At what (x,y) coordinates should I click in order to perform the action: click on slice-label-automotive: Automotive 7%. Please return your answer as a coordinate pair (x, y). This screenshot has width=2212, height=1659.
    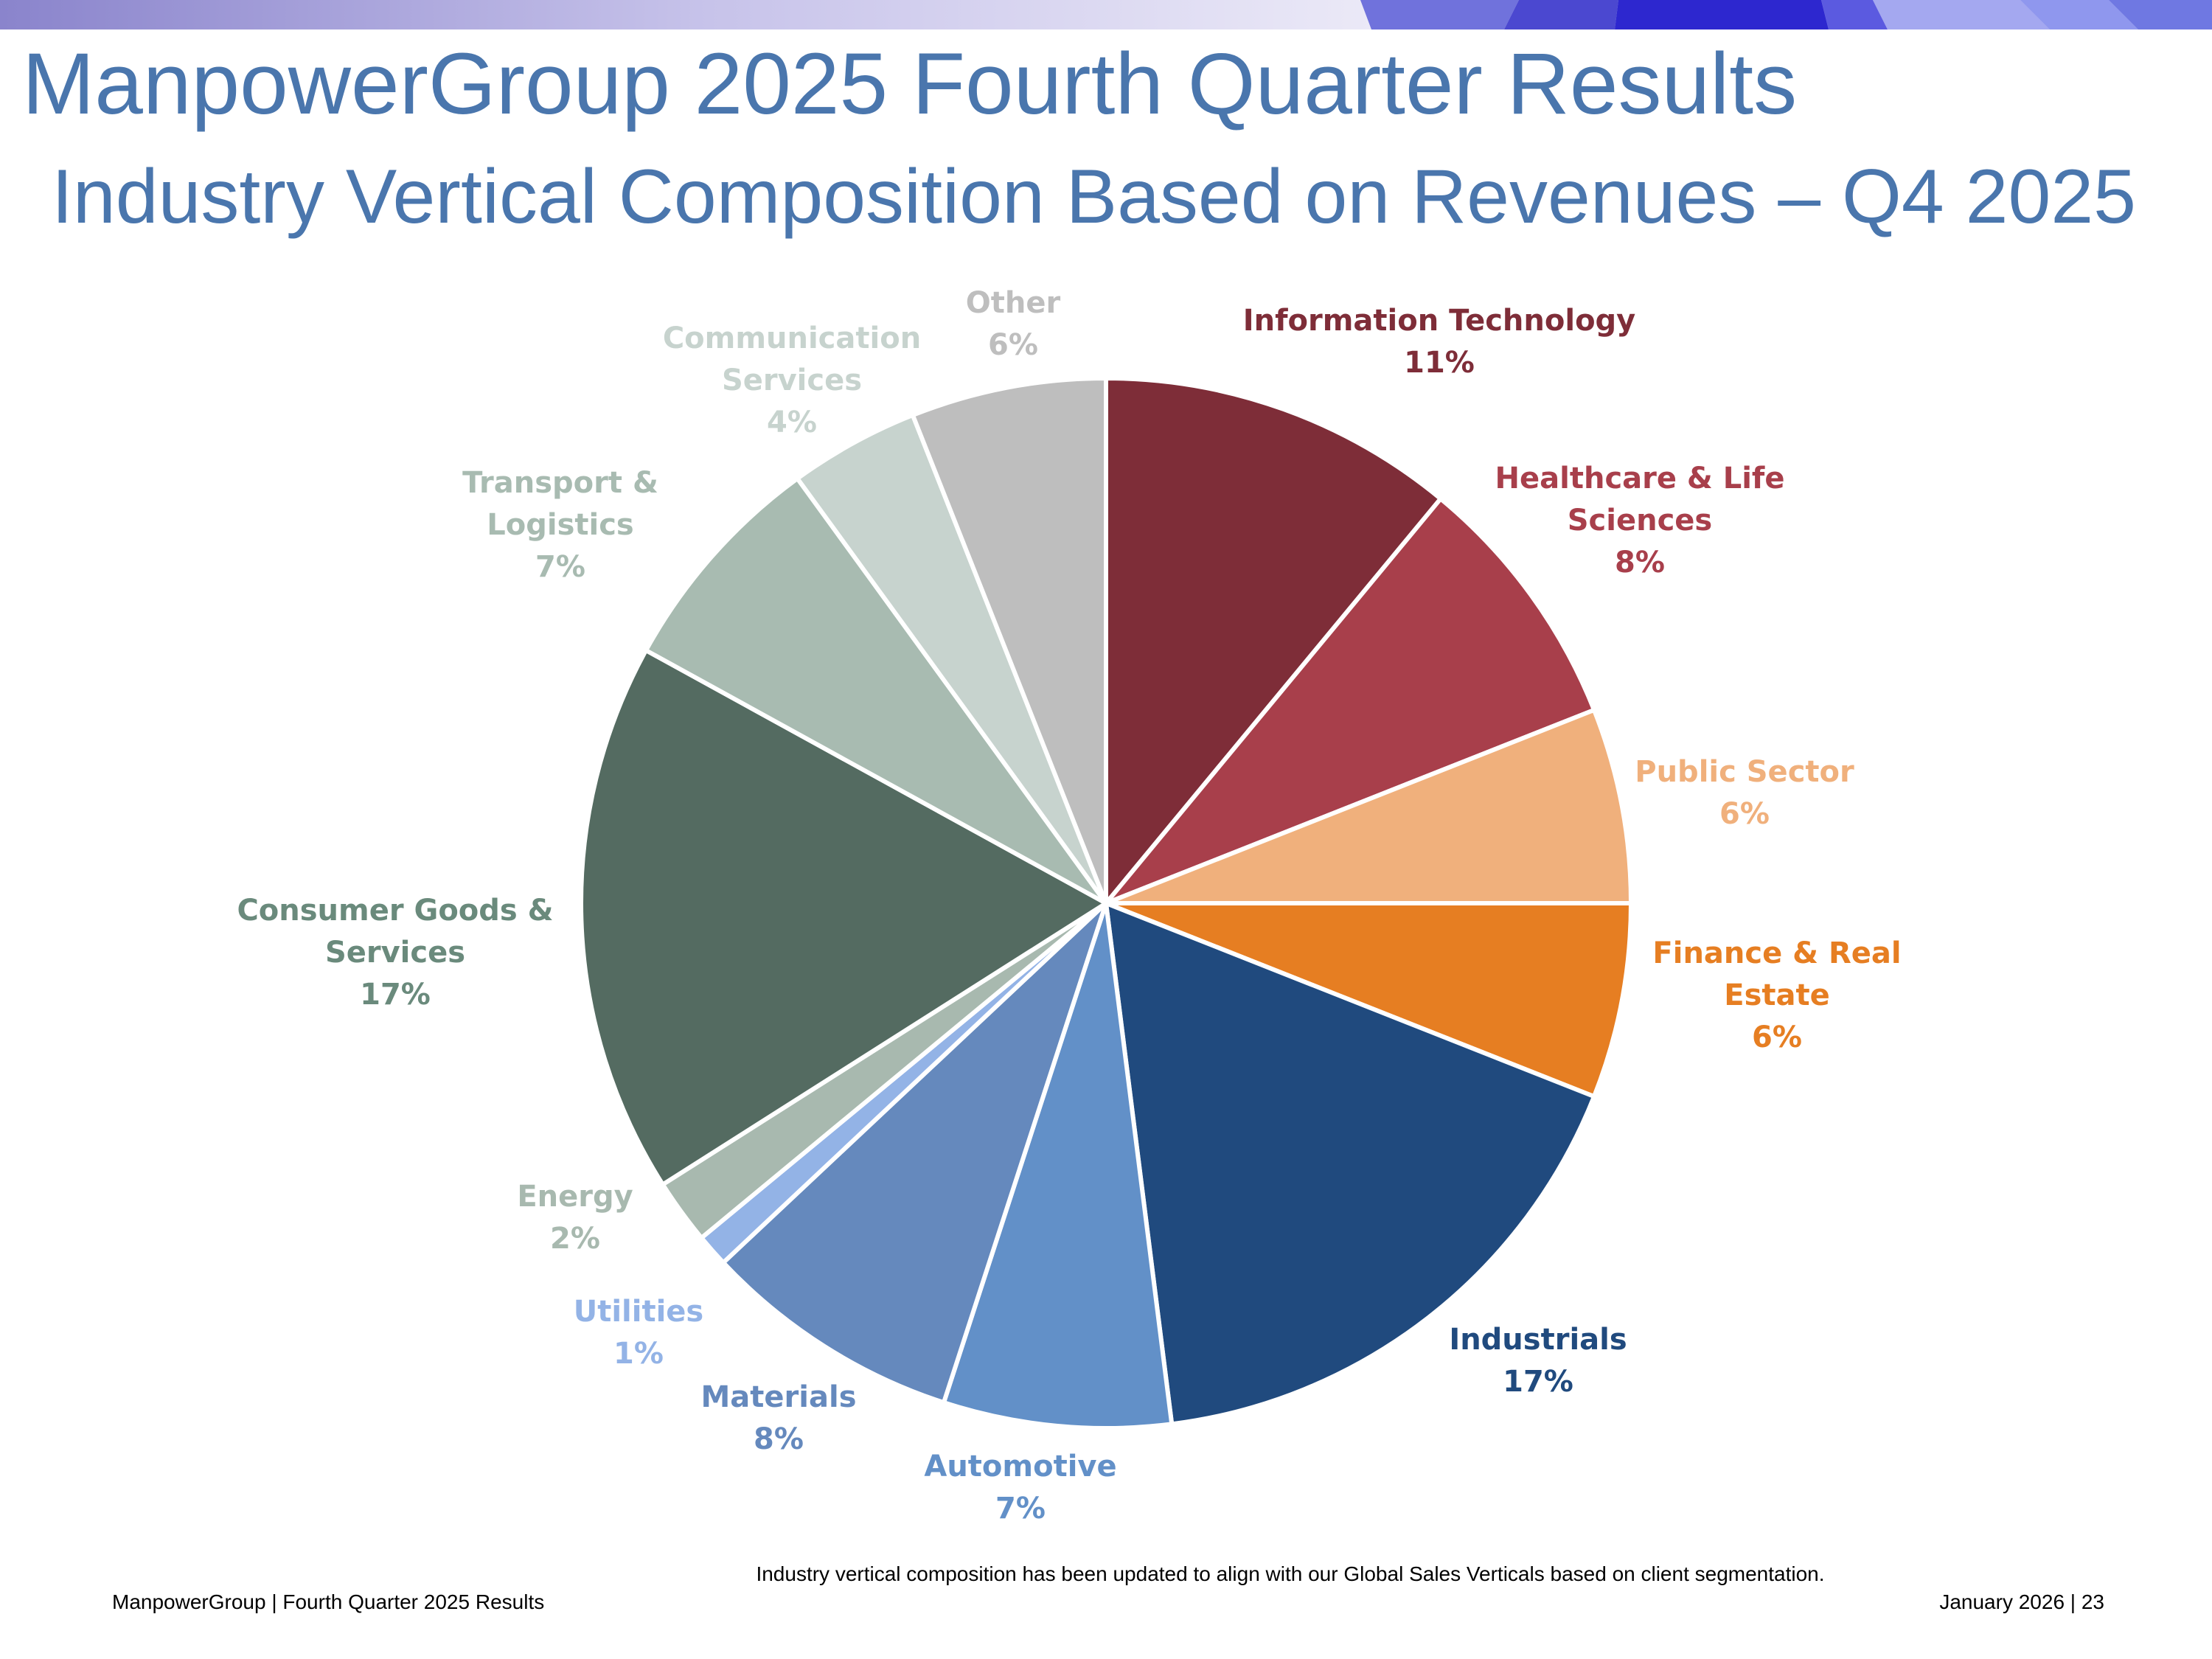
    Looking at the image, I should click on (1020, 1488).